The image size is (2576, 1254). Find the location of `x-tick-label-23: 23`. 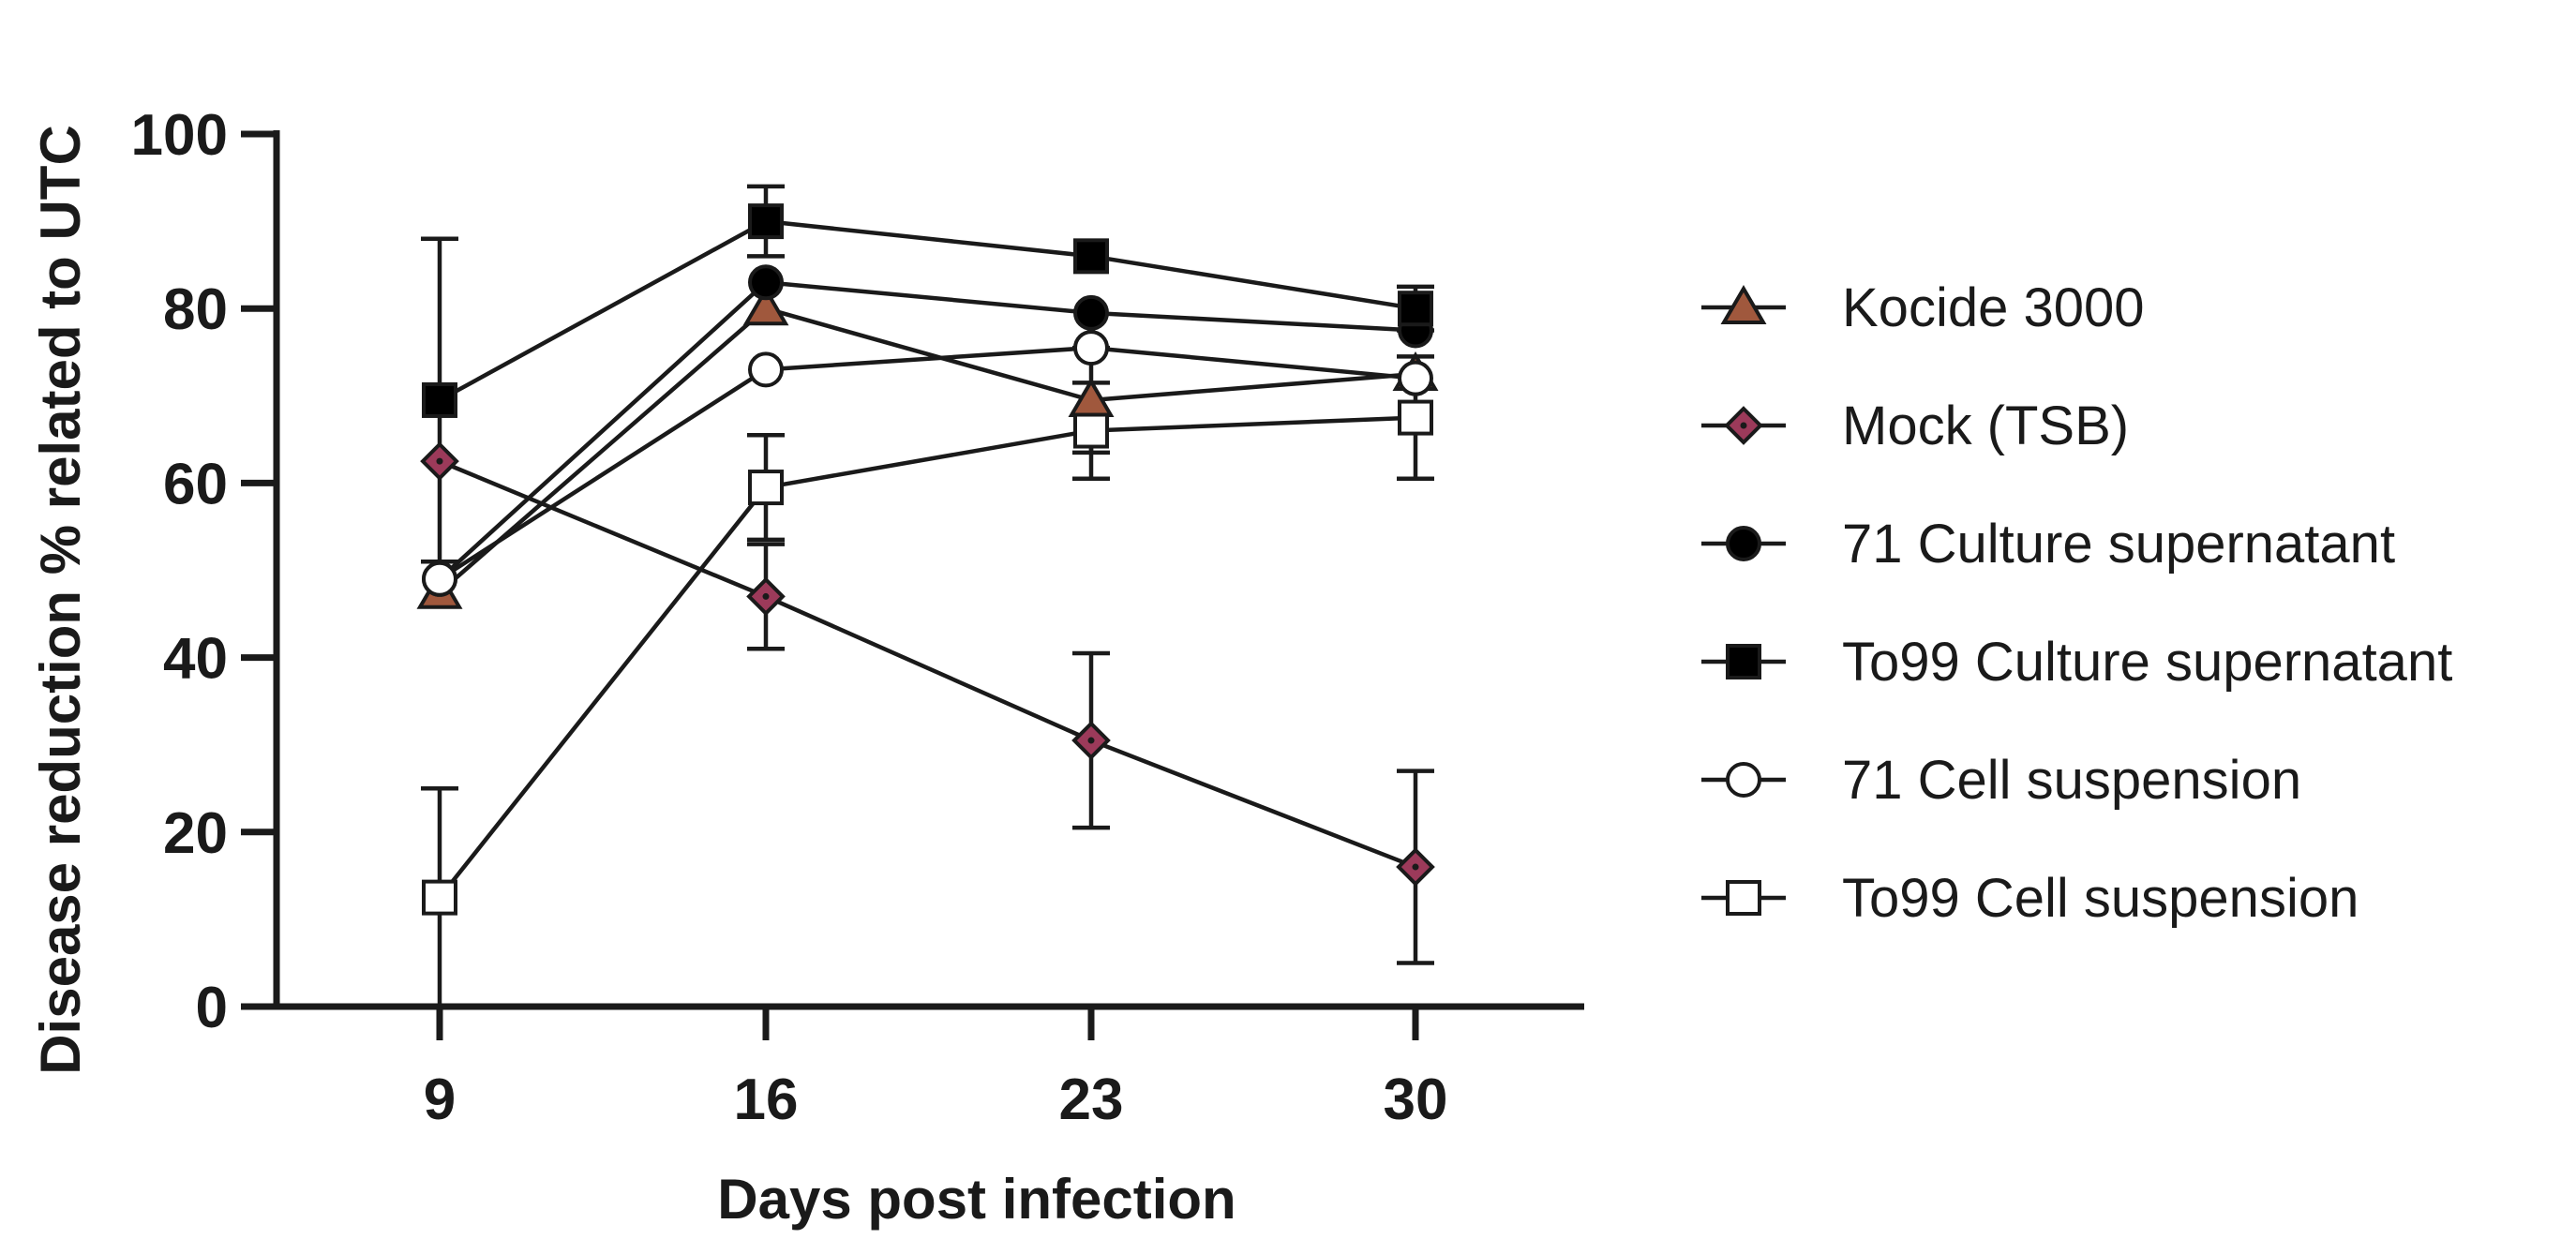

x-tick-label-23: 23 is located at coordinates (1092, 1099).